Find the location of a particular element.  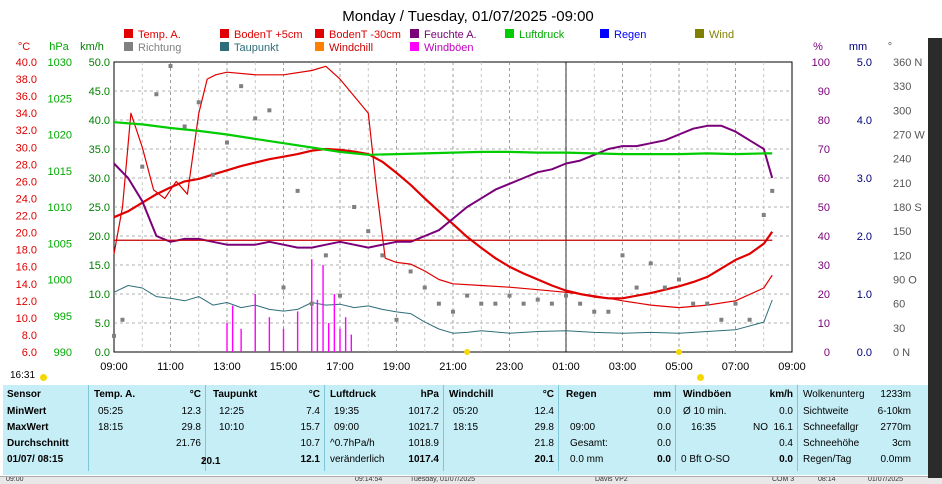

legend-label-feuchte-a-: Feuchte A. is located at coordinates (450, 35).